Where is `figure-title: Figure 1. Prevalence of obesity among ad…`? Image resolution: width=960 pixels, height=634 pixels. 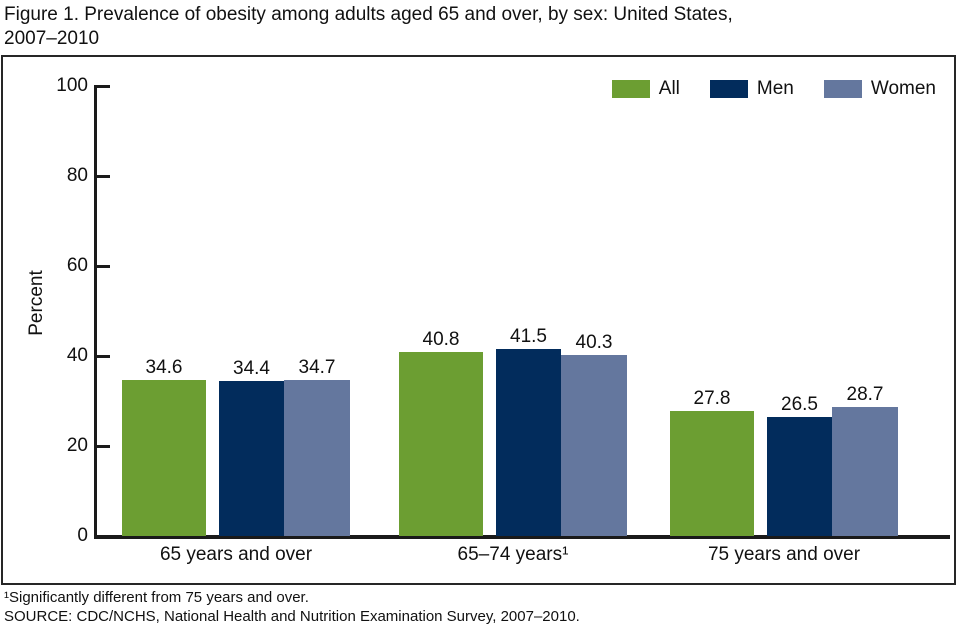
figure-title: Figure 1. Prevalence of obesity among ad… is located at coordinates (474, 27).